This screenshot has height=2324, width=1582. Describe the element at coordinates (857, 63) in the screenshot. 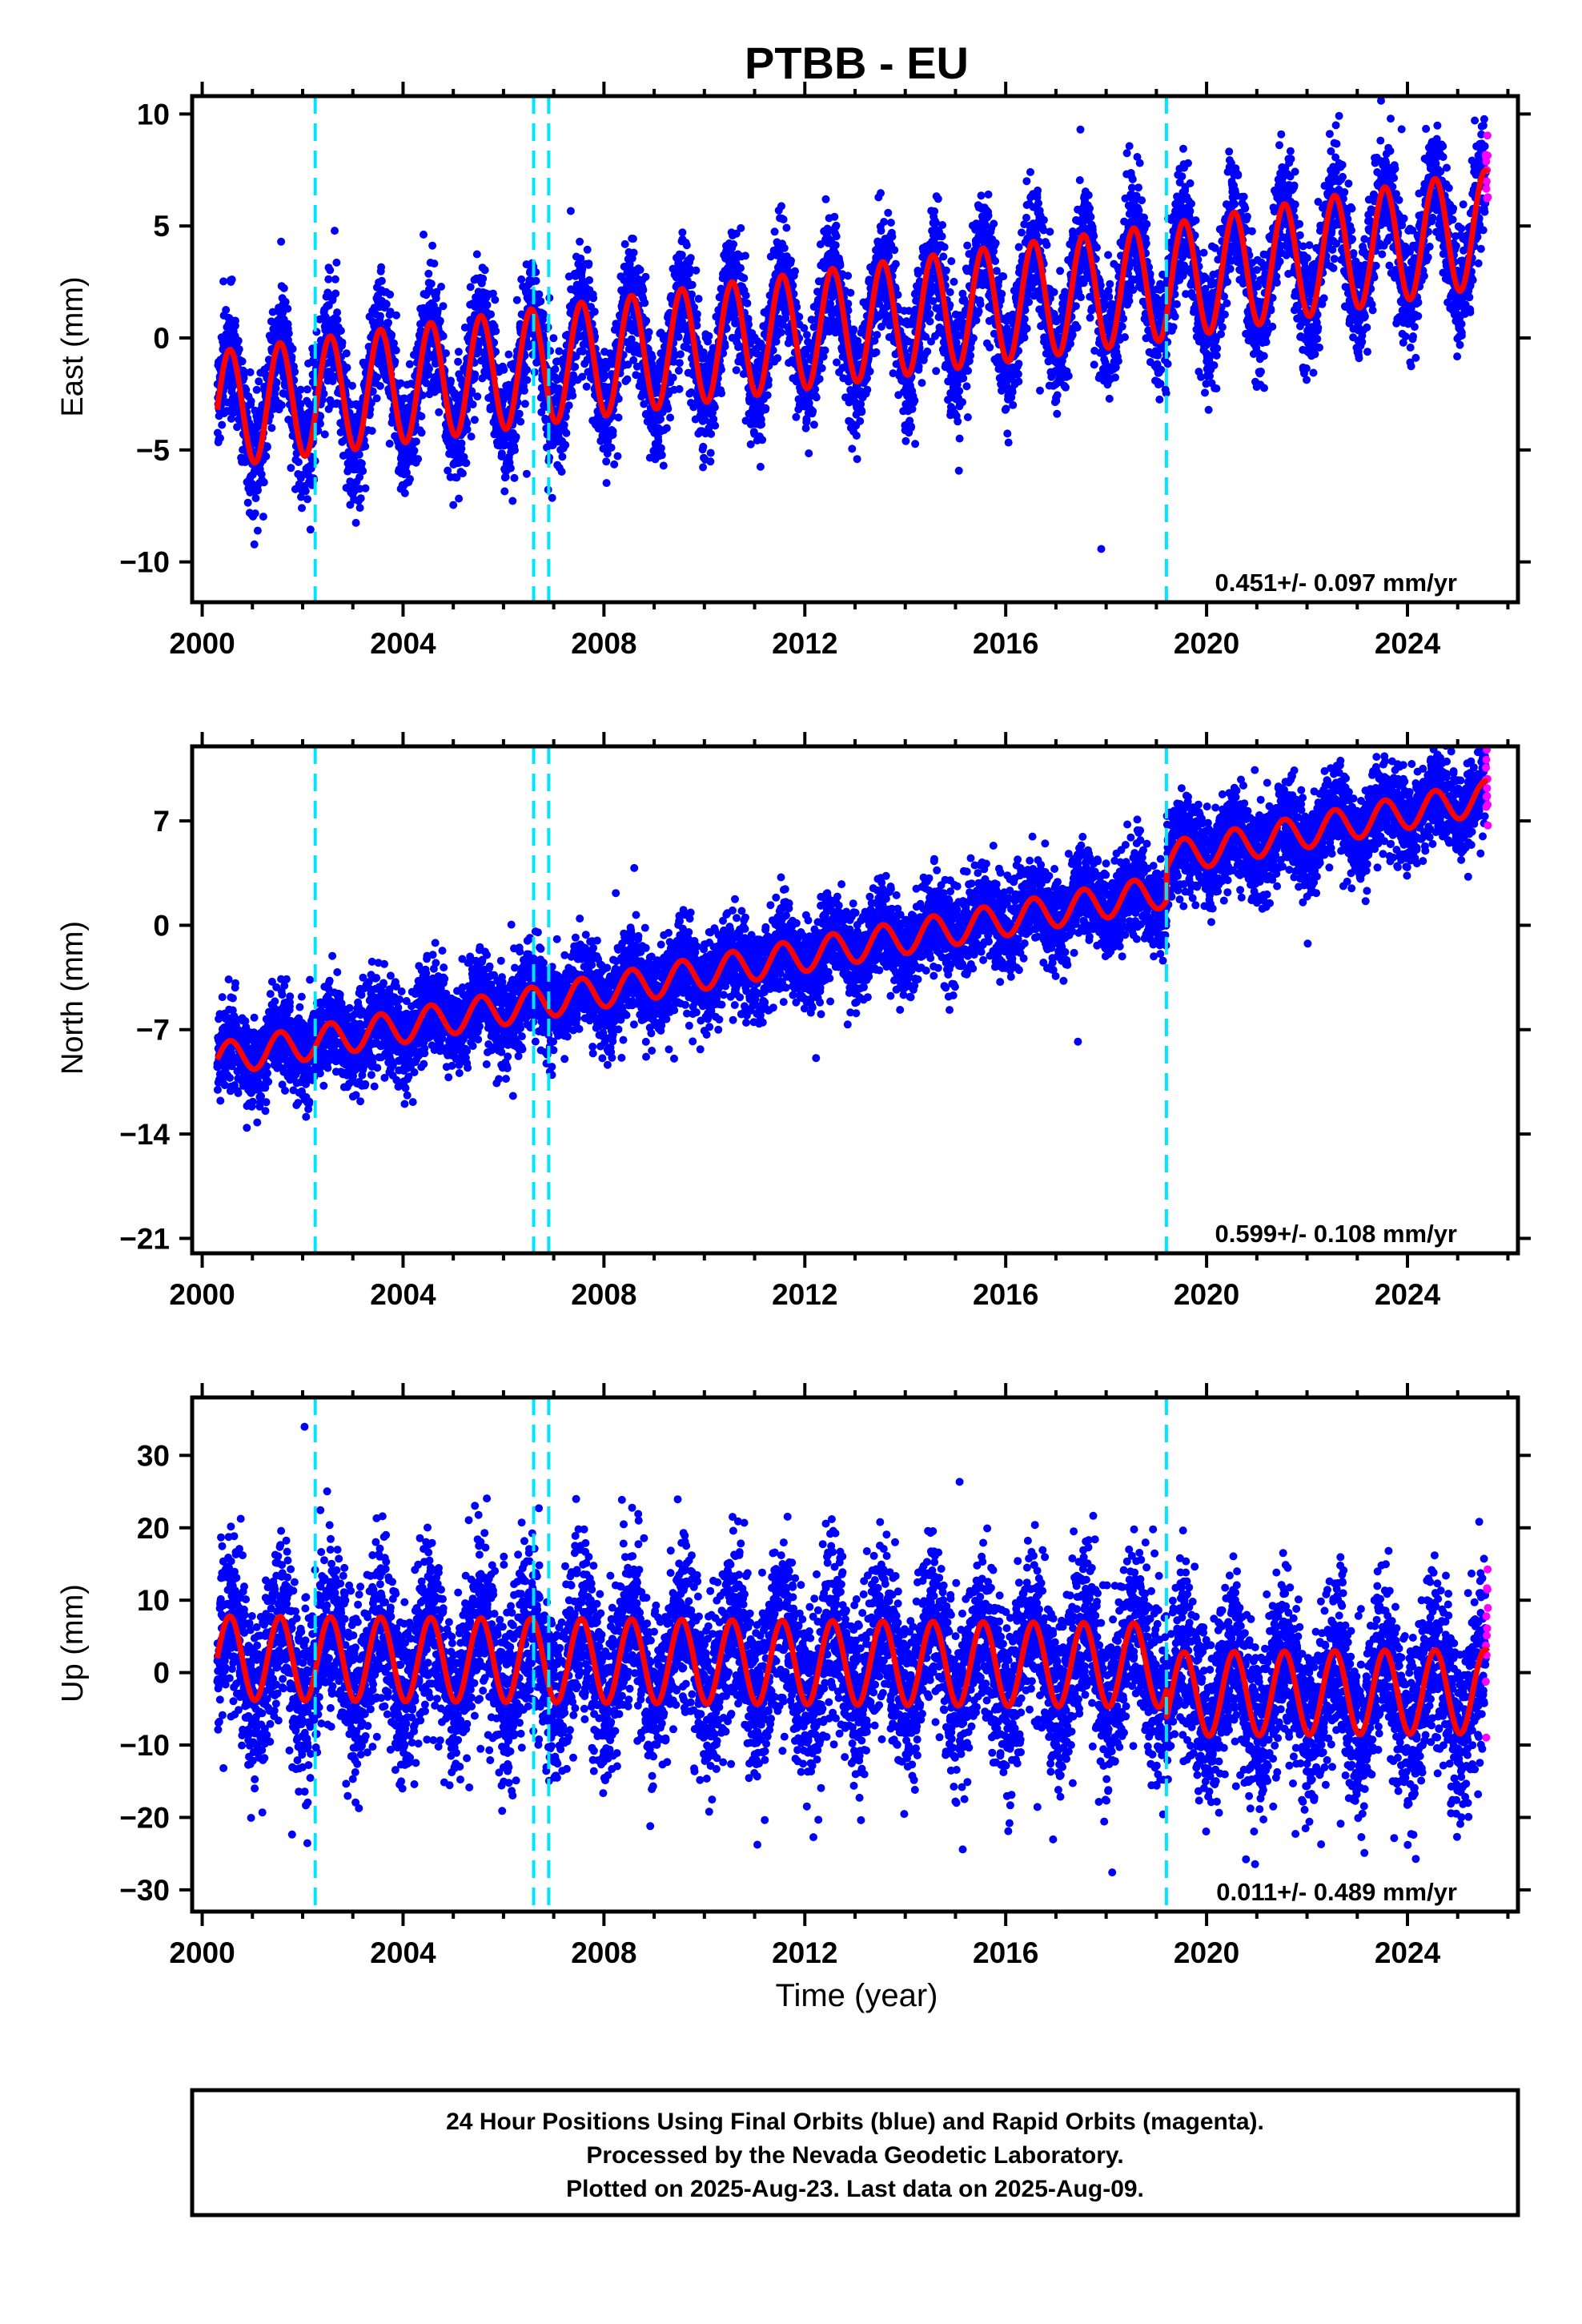

I see `chart-title: PTBB - EU` at that location.